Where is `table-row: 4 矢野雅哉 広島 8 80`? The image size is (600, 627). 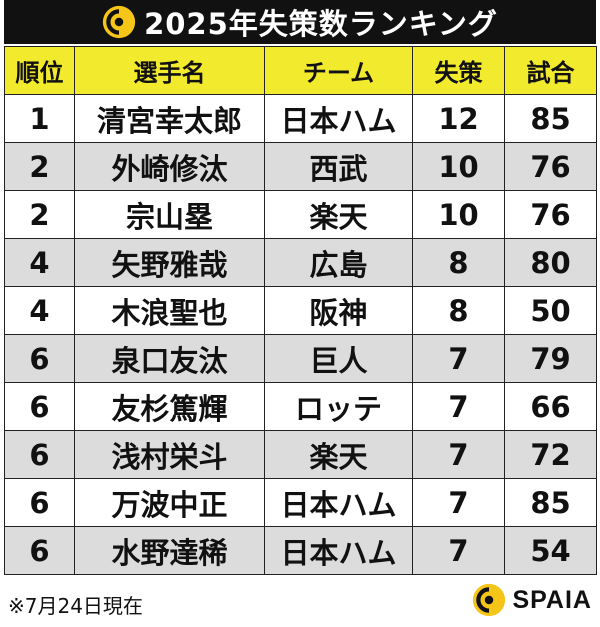
table-row: 4 矢野雅哉 広島 8 80 is located at coordinates (300, 262).